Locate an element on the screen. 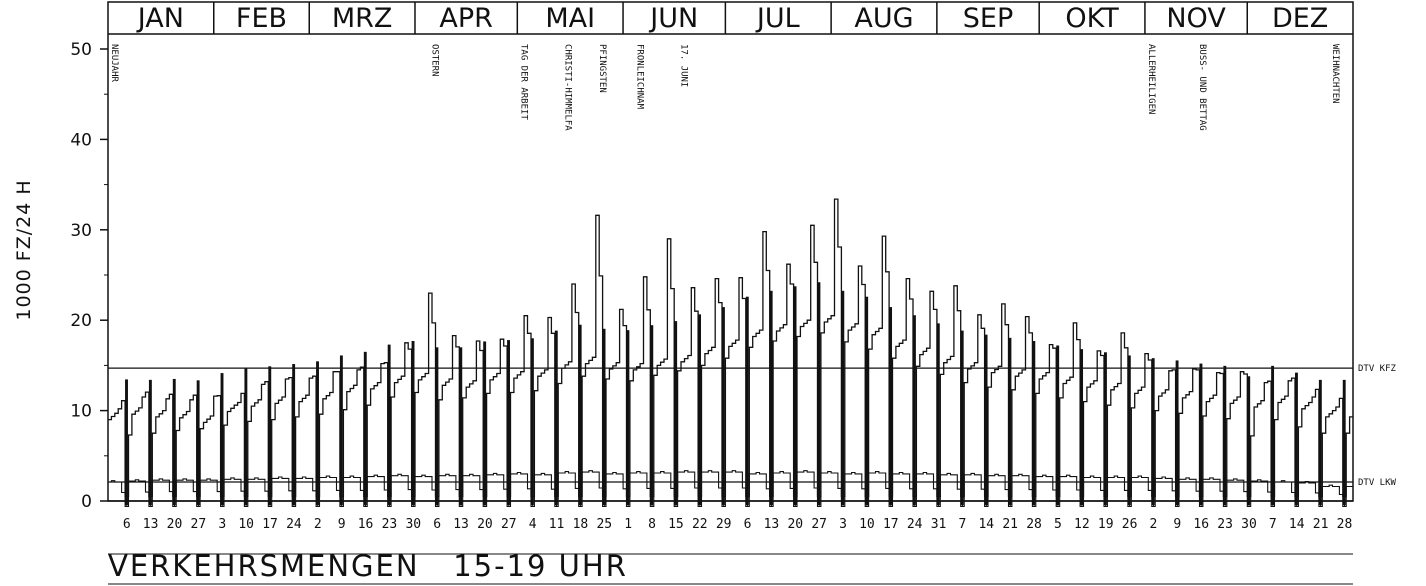 This screenshot has height=586, width=1426. holiday-label: BUSS- UND BETTAG is located at coordinates (1202, 87).